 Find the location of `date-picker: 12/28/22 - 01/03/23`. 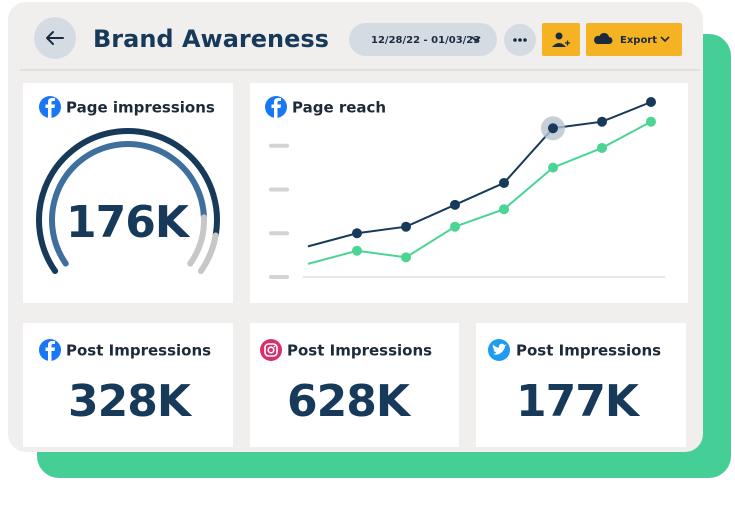

date-picker: 12/28/22 - 01/03/23 is located at coordinates (423, 39).